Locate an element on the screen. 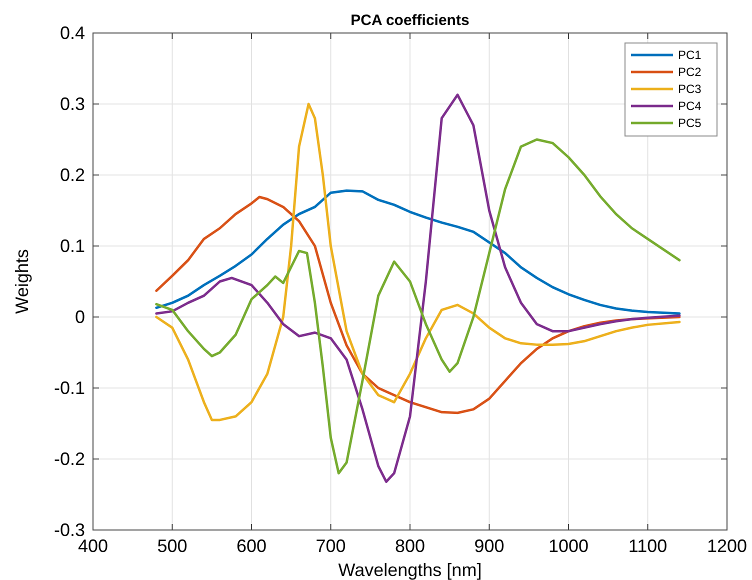 The image size is (752, 580). x-tick-label: 700 is located at coordinates (331, 546).